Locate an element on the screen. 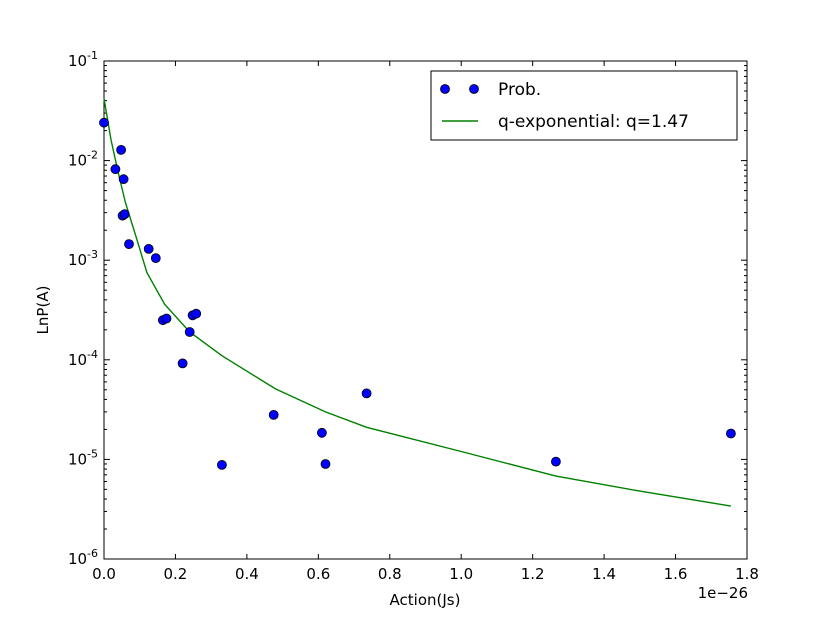 The width and height of the screenshot is (830, 623). y-tick-label: 10⁻¹ is located at coordinates (83, 59).